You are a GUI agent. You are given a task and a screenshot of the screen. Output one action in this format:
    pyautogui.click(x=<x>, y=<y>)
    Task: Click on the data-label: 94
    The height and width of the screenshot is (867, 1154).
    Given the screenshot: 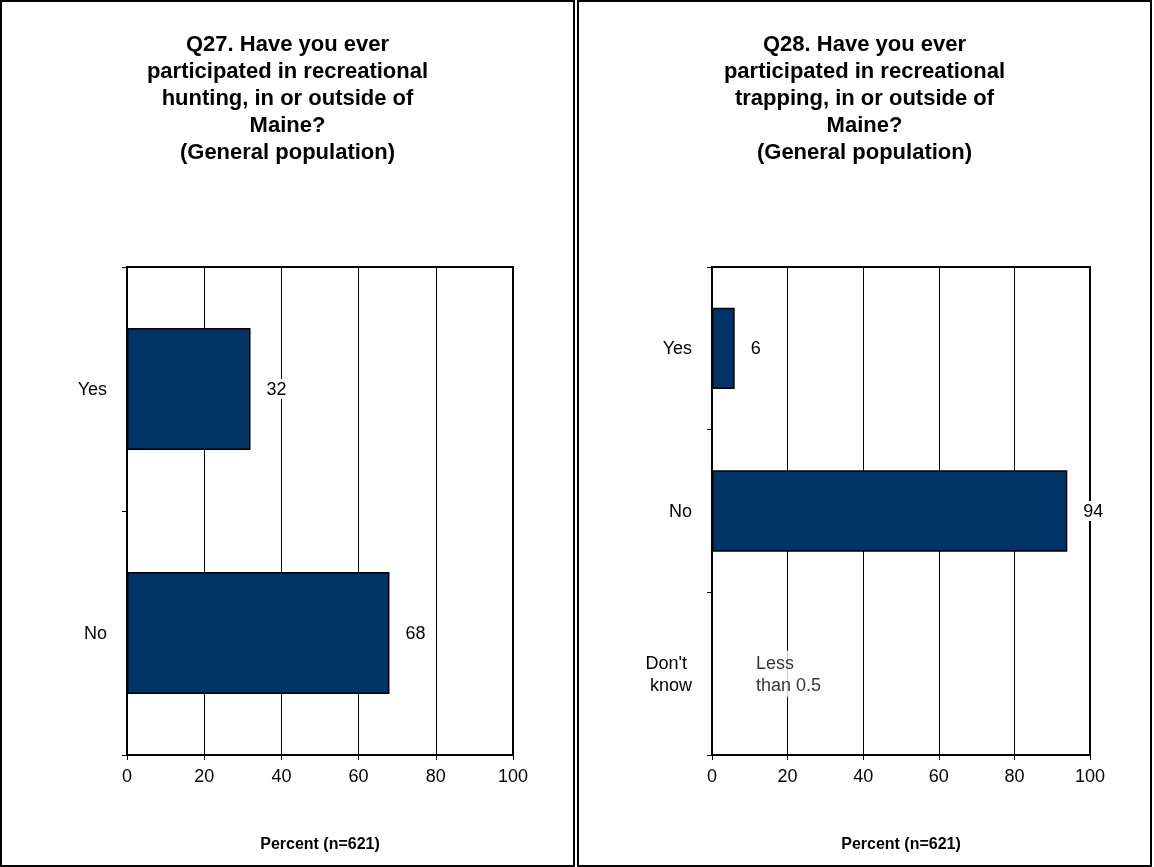 What is the action you would take?
    pyautogui.click(x=1093, y=511)
    